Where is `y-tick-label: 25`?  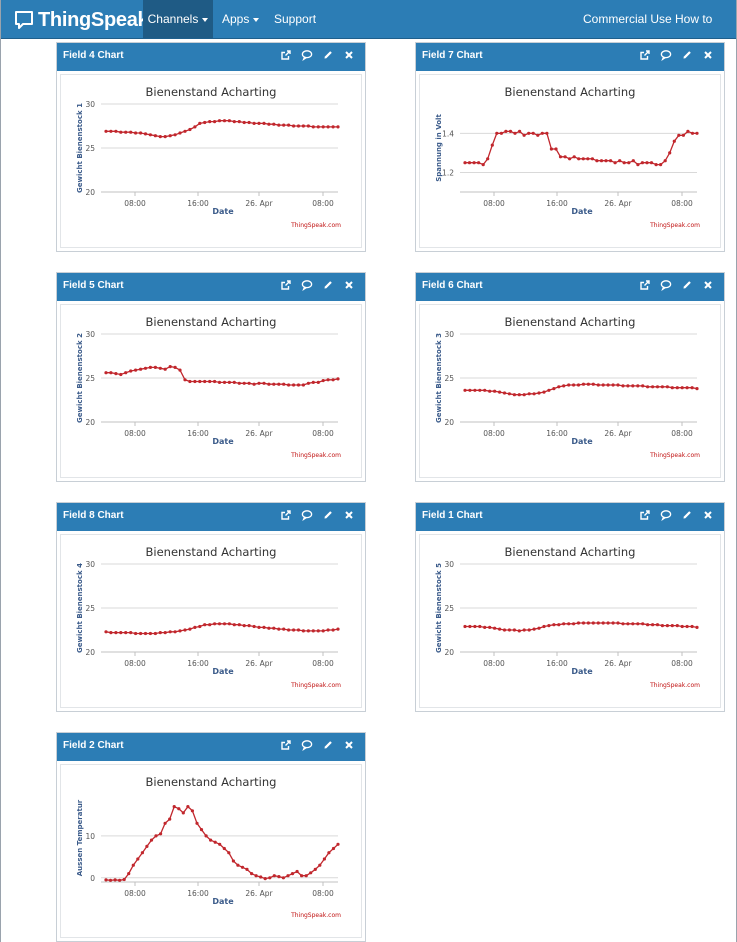
y-tick-label: 25 is located at coordinates (449, 378).